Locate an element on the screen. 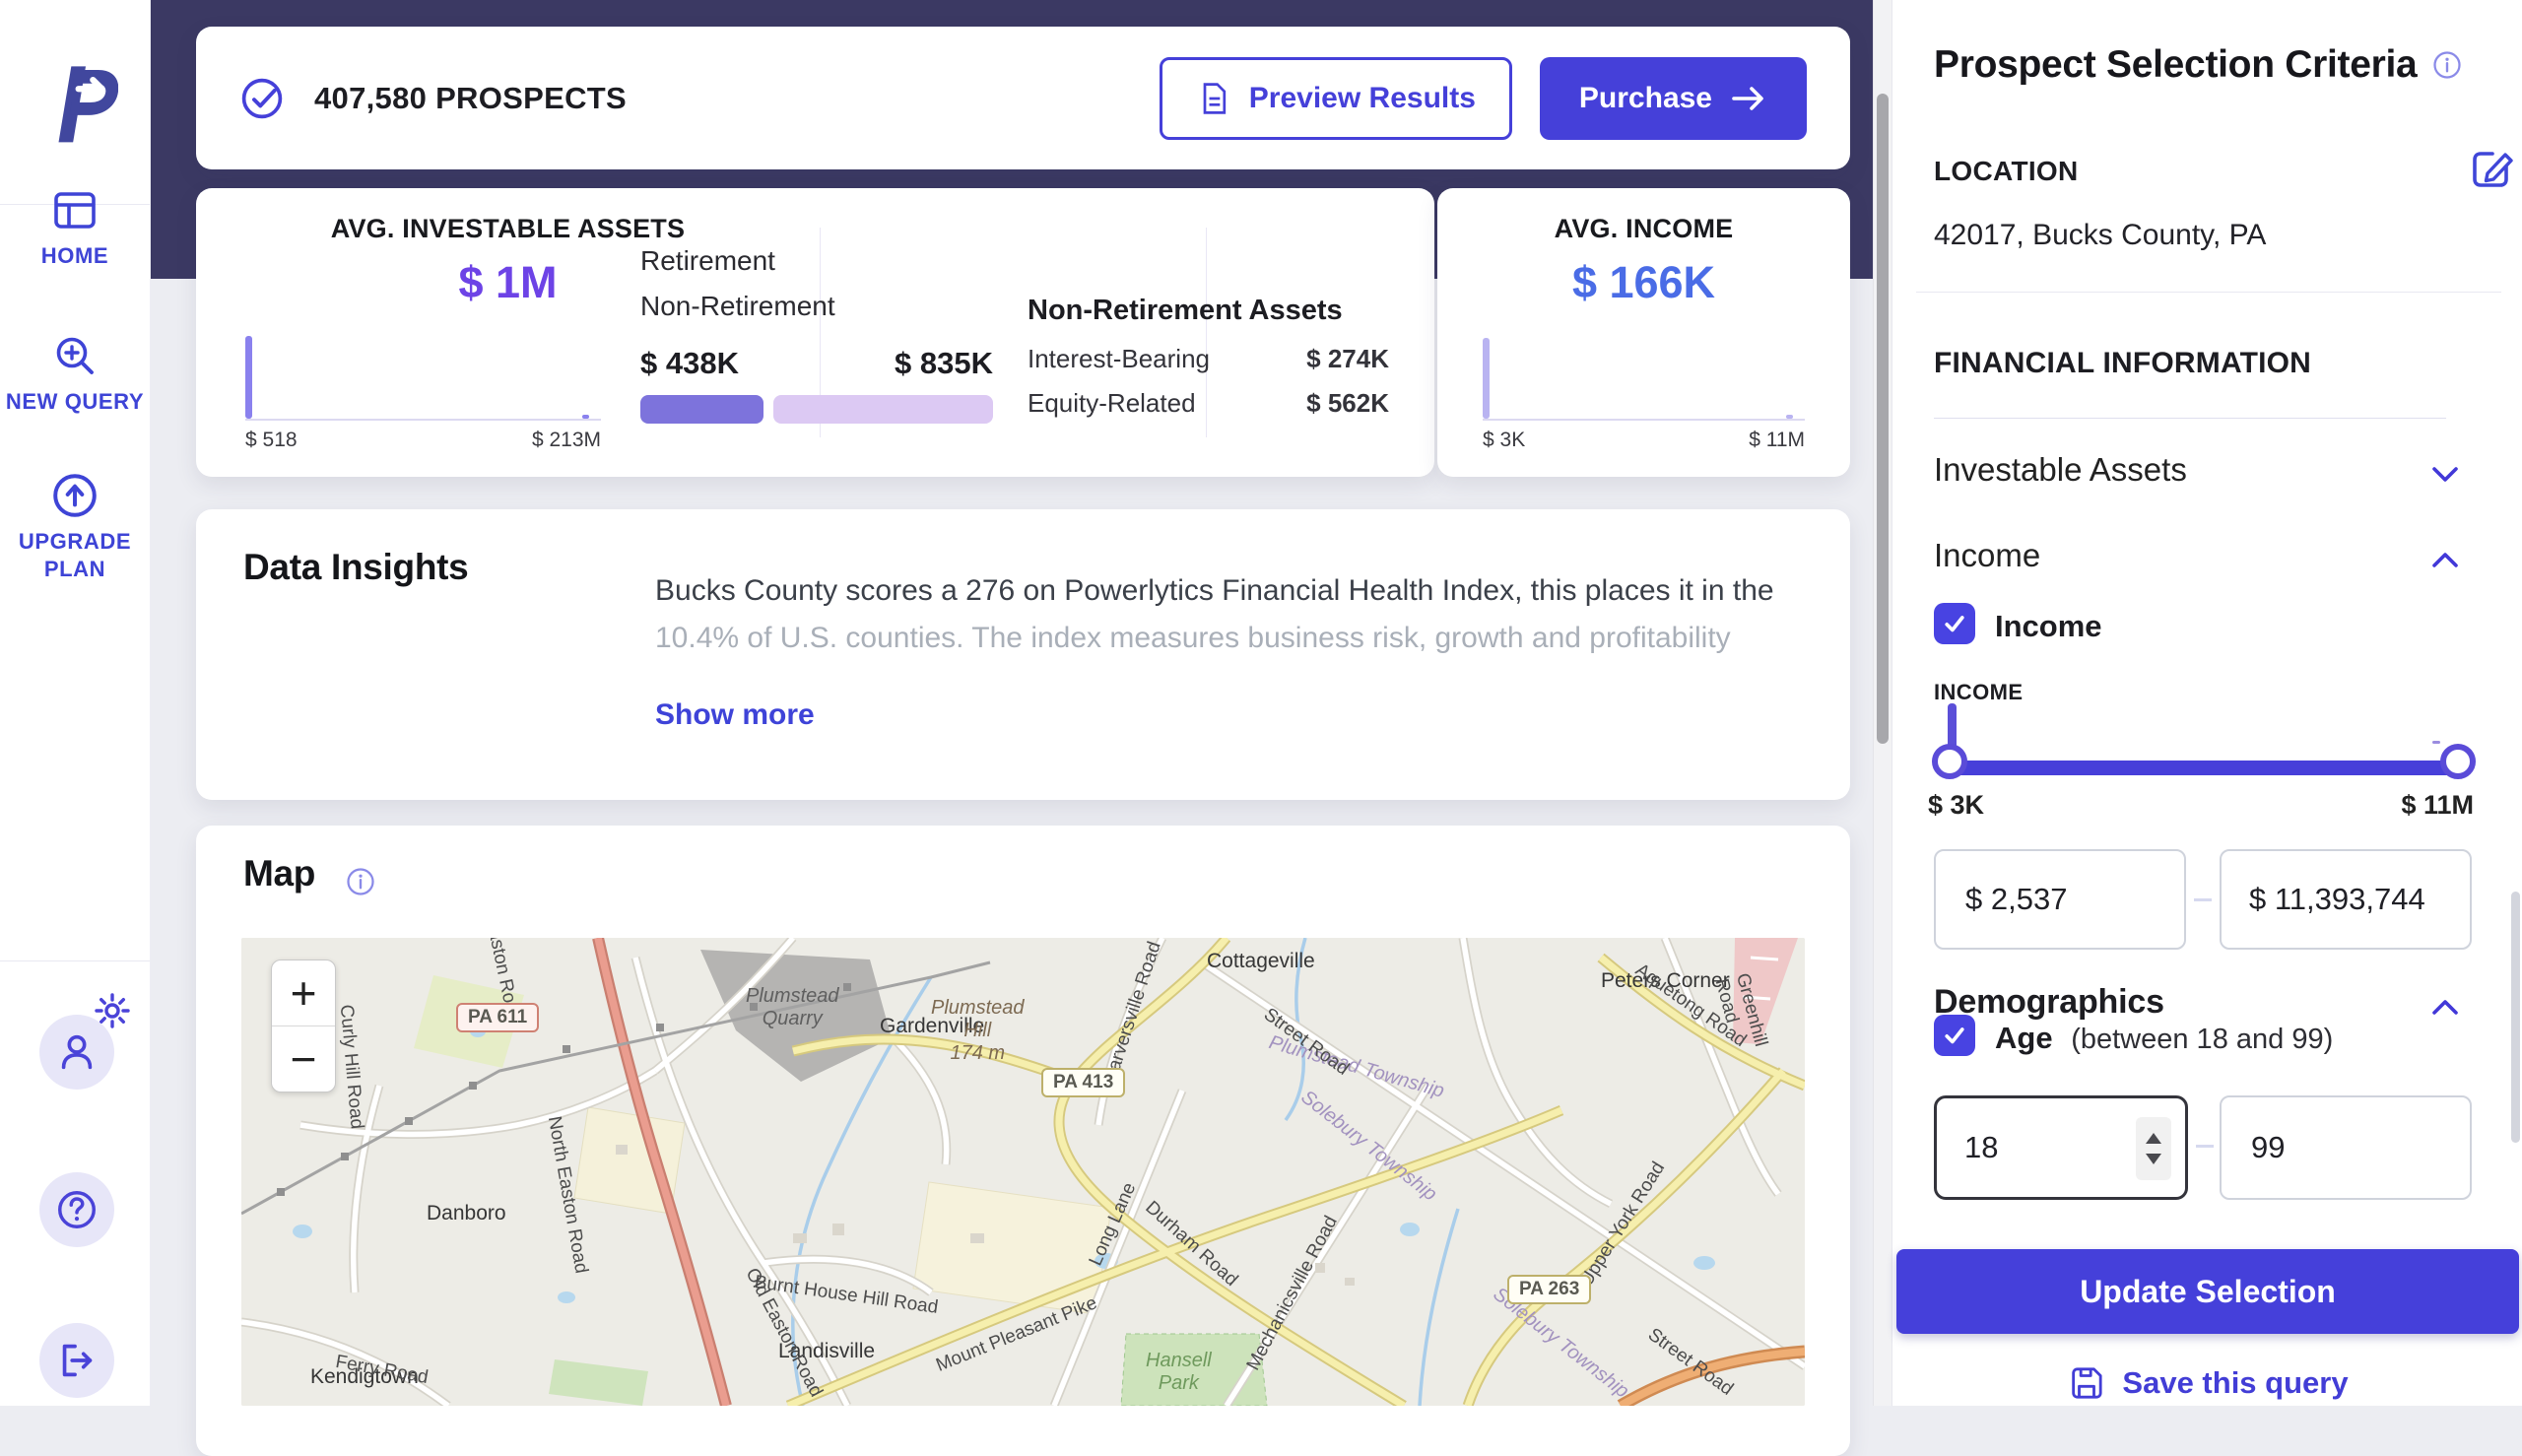  map-title: Map is located at coordinates (279, 873).